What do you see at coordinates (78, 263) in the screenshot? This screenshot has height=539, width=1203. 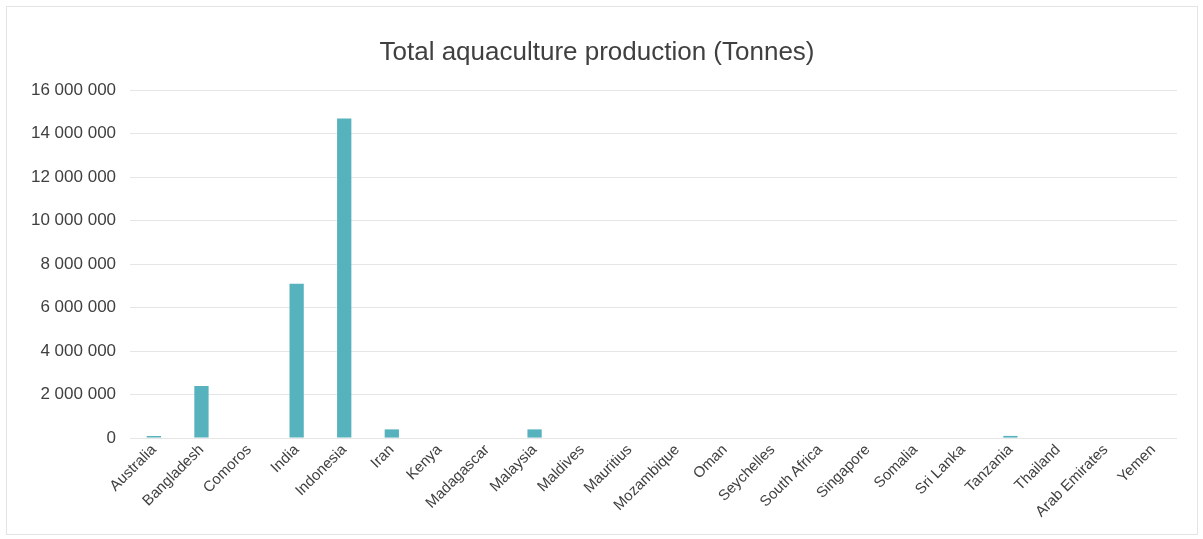 I see `y-tick-label: 8 000 000` at bounding box center [78, 263].